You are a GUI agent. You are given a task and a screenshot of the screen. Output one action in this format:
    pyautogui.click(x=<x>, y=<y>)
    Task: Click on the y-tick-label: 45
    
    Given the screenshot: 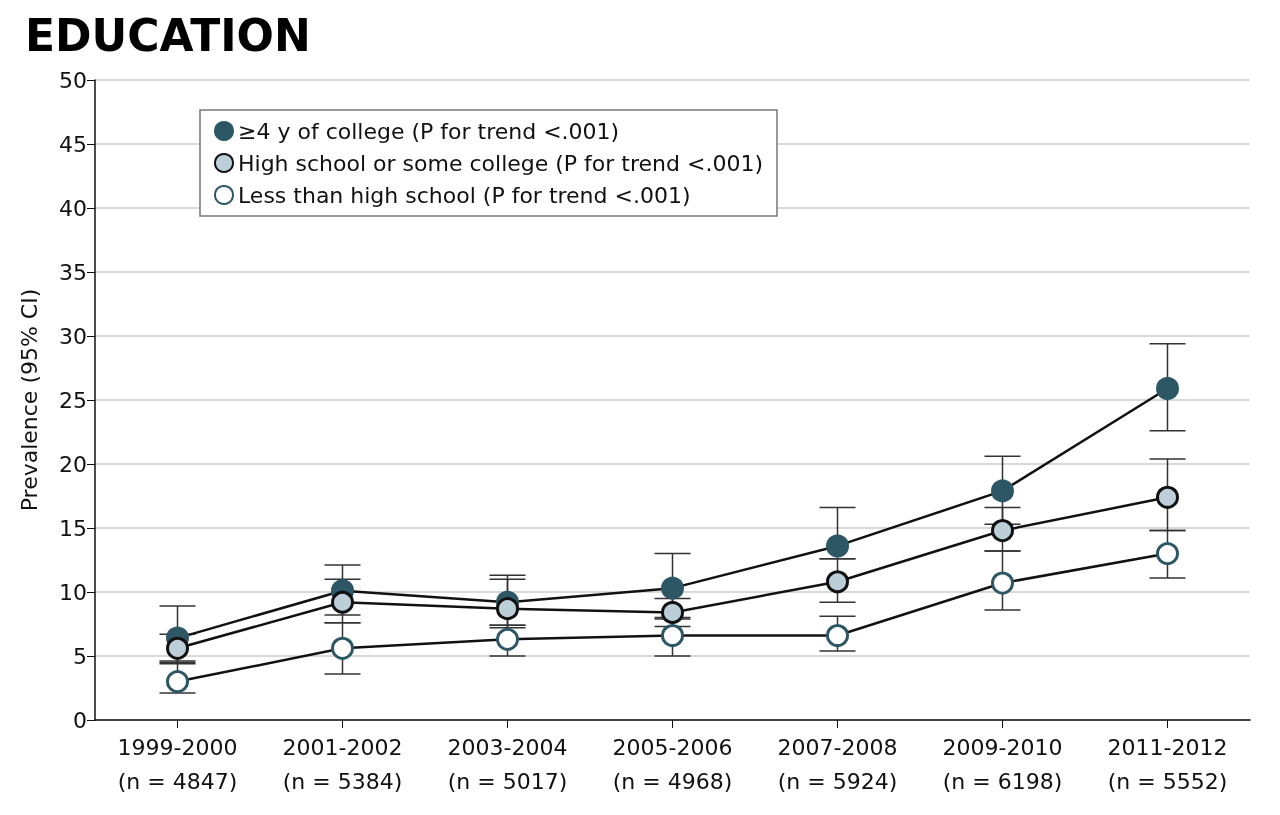 What is the action you would take?
    pyautogui.click(x=73, y=144)
    